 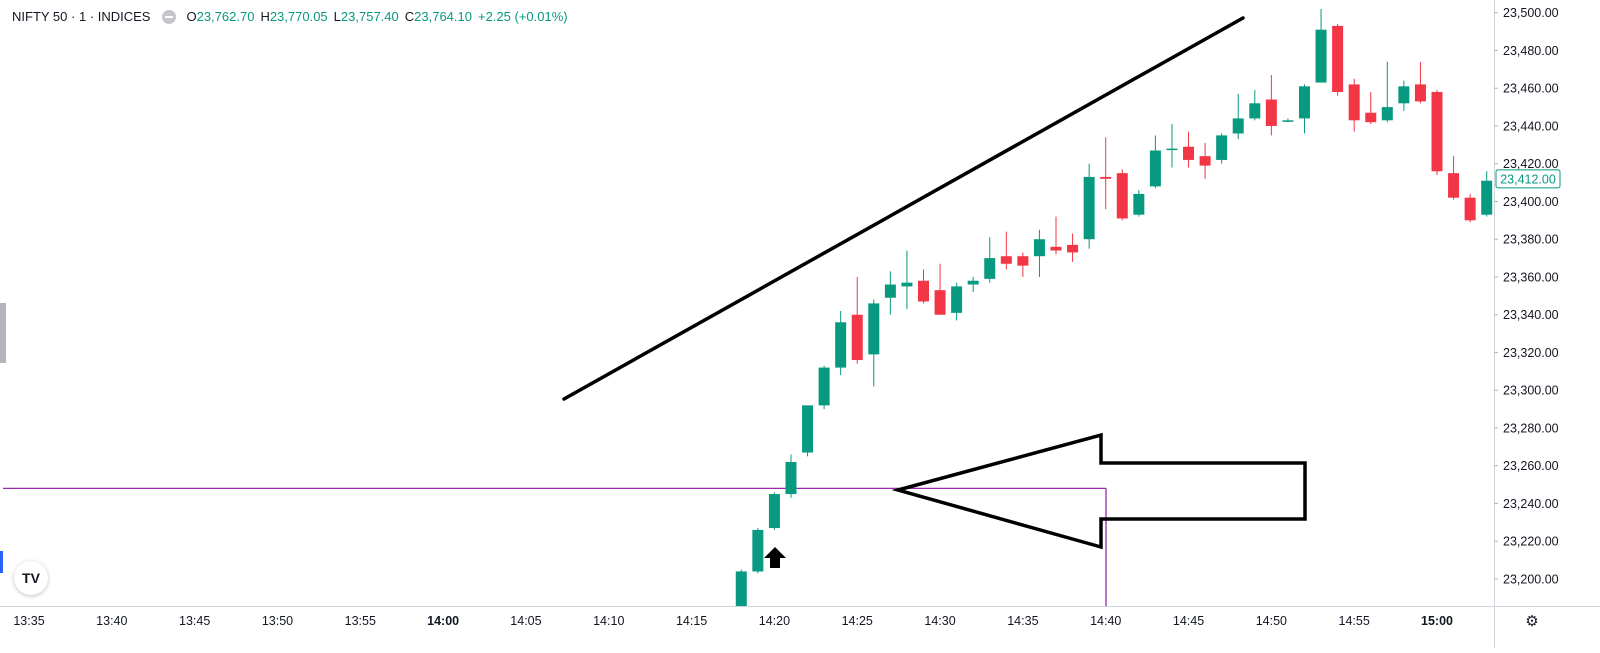 I want to click on up-arrow-marker, so click(x=775, y=557).